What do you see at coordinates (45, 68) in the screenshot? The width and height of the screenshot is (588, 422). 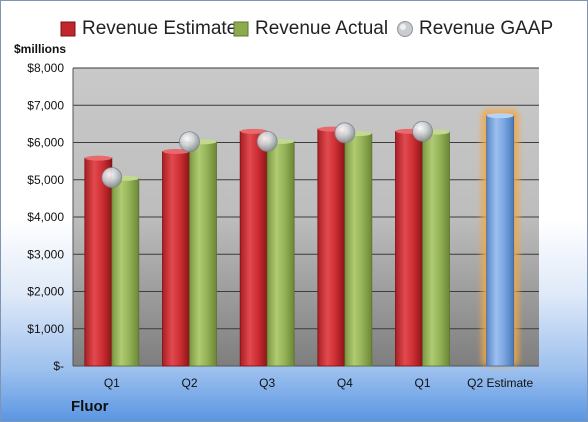 I see `y-tick-label: $8,000` at bounding box center [45, 68].